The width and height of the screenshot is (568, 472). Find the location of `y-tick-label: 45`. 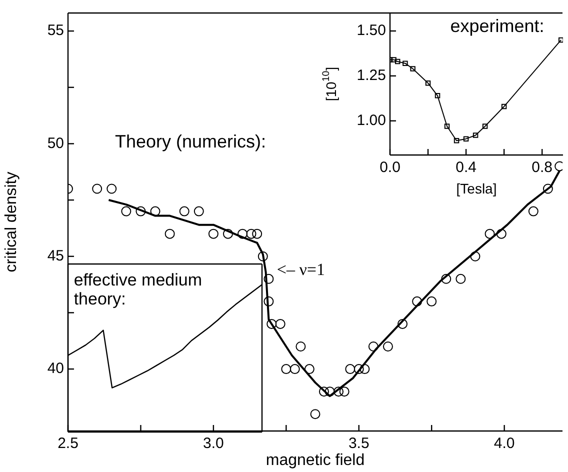

y-tick-label: 45 is located at coordinates (55, 256).